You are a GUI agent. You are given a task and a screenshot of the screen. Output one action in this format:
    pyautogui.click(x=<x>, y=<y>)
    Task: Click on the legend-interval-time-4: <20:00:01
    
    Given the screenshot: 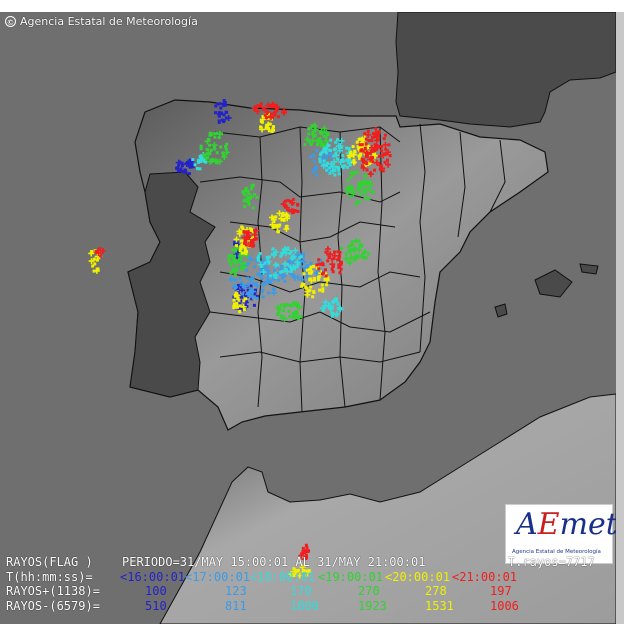 What is the action you would take?
    pyautogui.click(x=418, y=576)
    